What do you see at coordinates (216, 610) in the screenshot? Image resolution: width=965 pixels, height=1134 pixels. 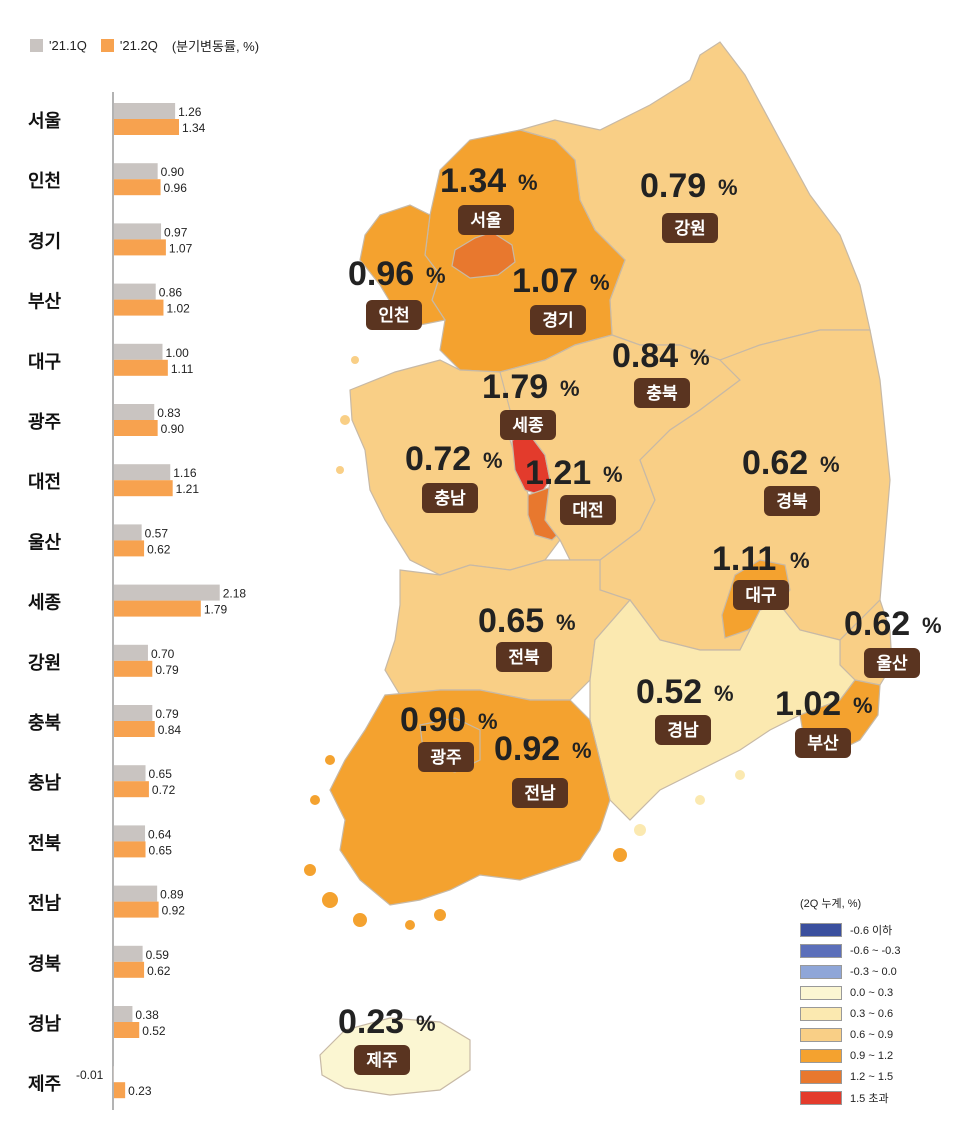 I see `bar-value-label-q2: 1.79` at bounding box center [216, 610].